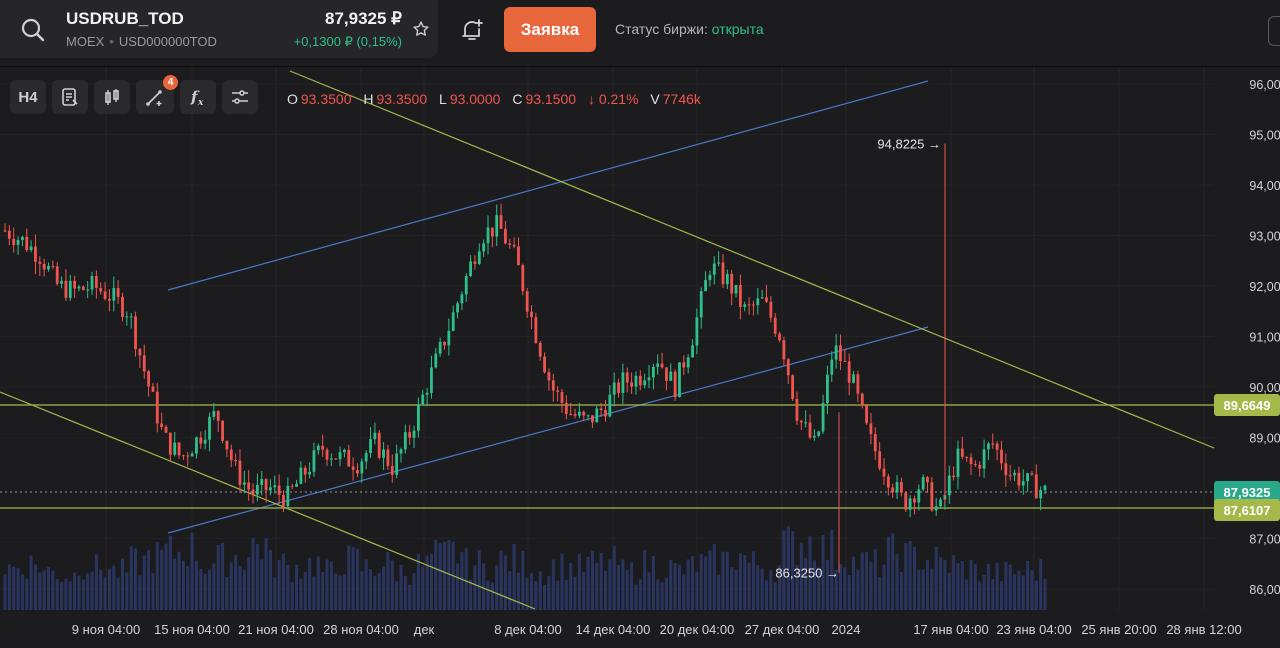 The image size is (1280, 648). What do you see at coordinates (70, 97) in the screenshot?
I see `template-icon` at bounding box center [70, 97].